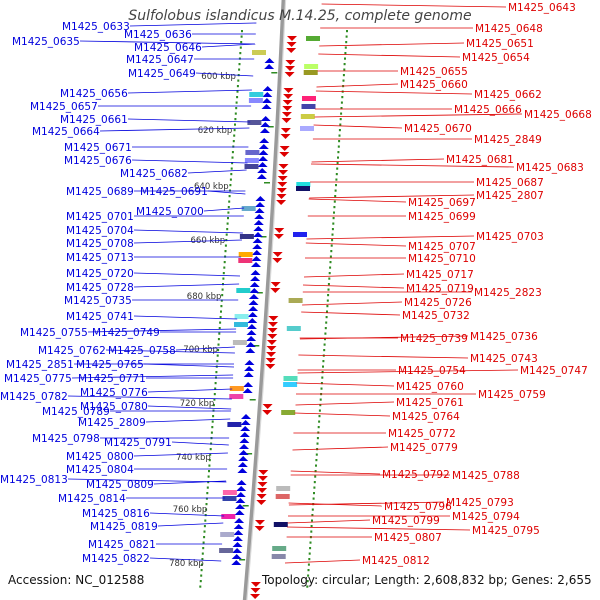  I want to click on accession-label: Accession: NC_012588, so click(76, 580).